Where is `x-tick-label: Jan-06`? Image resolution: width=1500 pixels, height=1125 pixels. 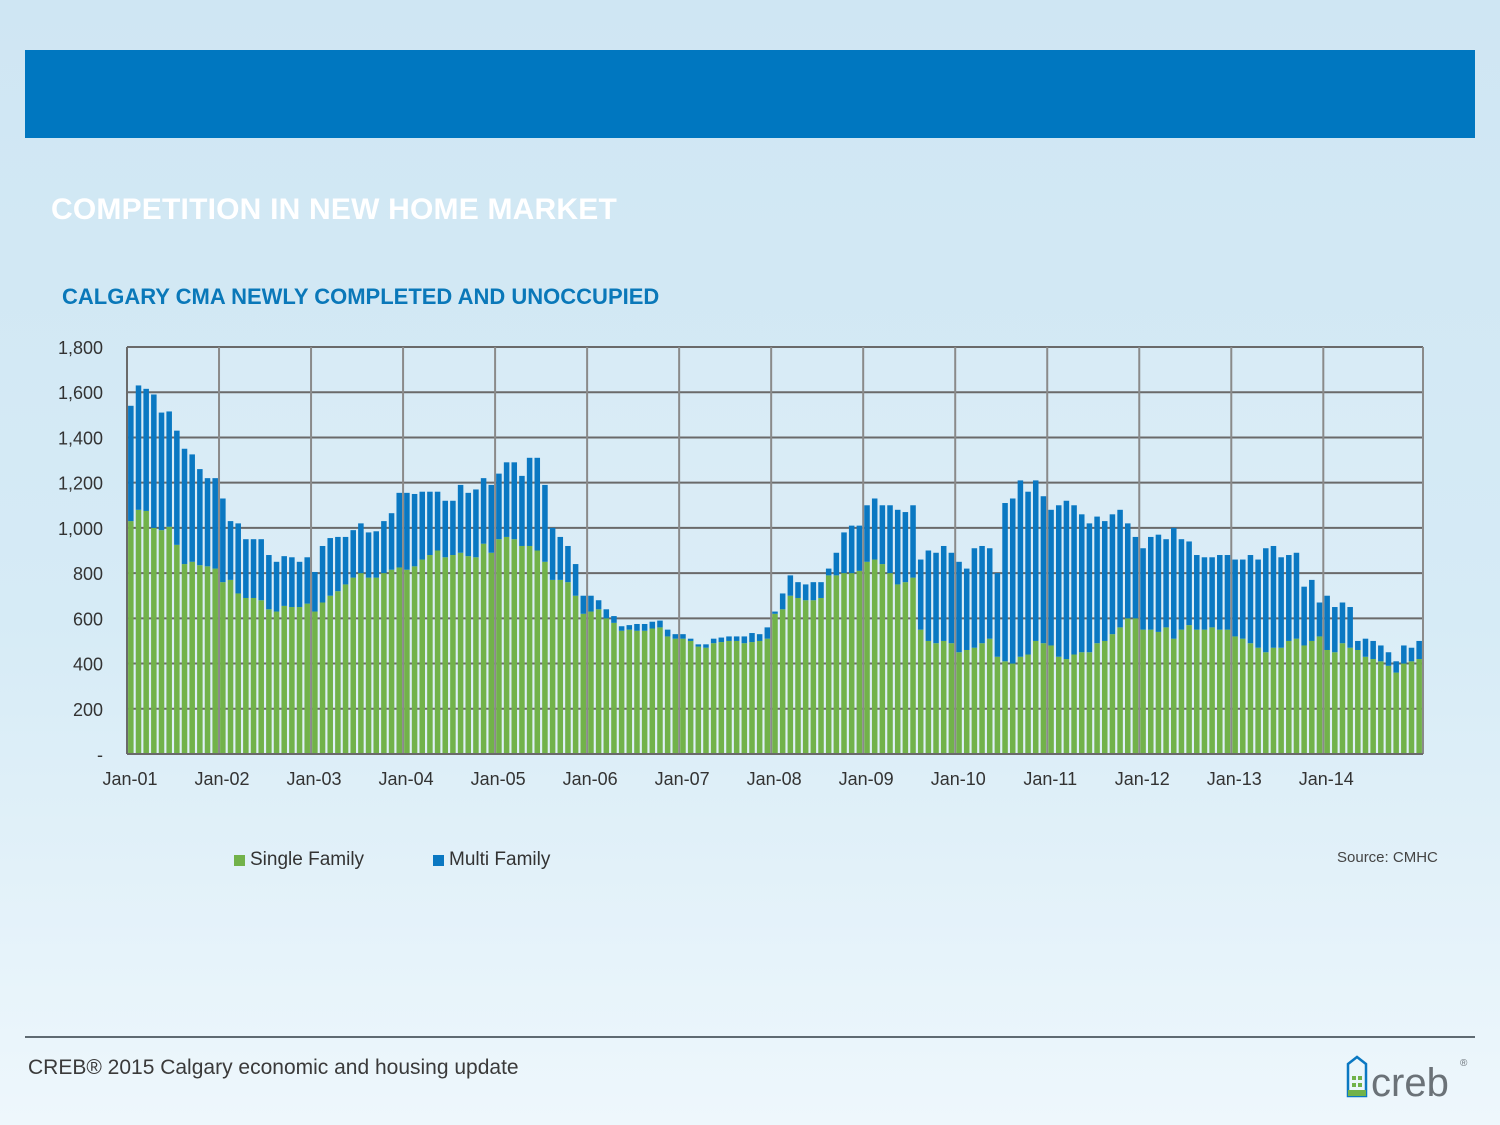 x-tick-label: Jan-06 is located at coordinates (590, 779).